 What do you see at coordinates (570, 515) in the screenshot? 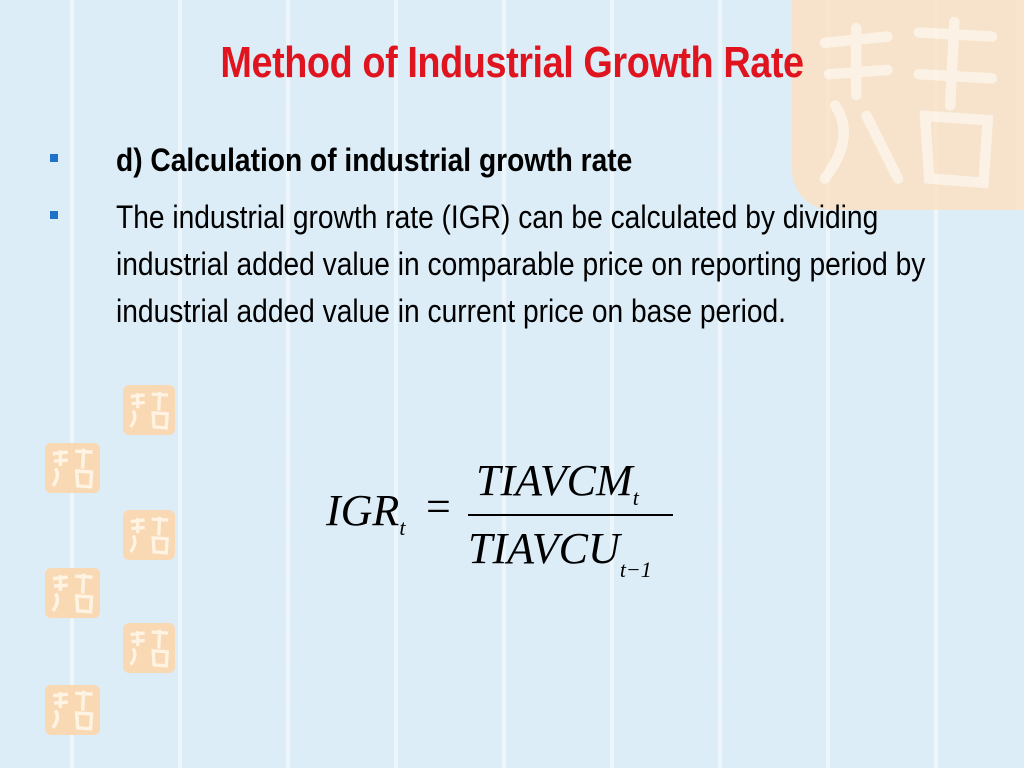
I see `fraction-bar` at bounding box center [570, 515].